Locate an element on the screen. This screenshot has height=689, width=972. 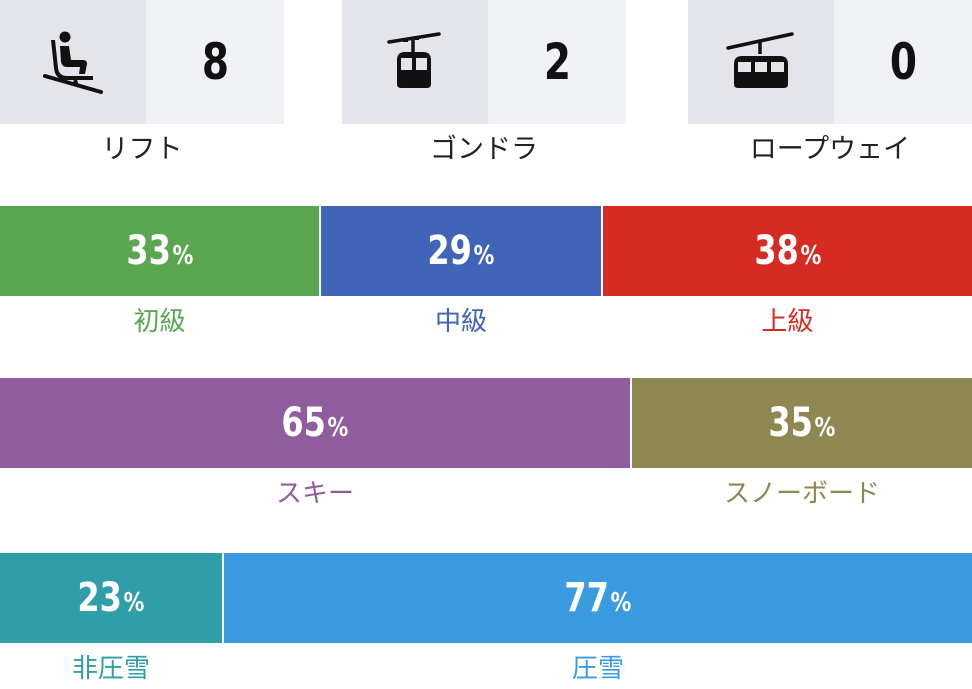
beginner-percent: 33% is located at coordinates (159, 251).